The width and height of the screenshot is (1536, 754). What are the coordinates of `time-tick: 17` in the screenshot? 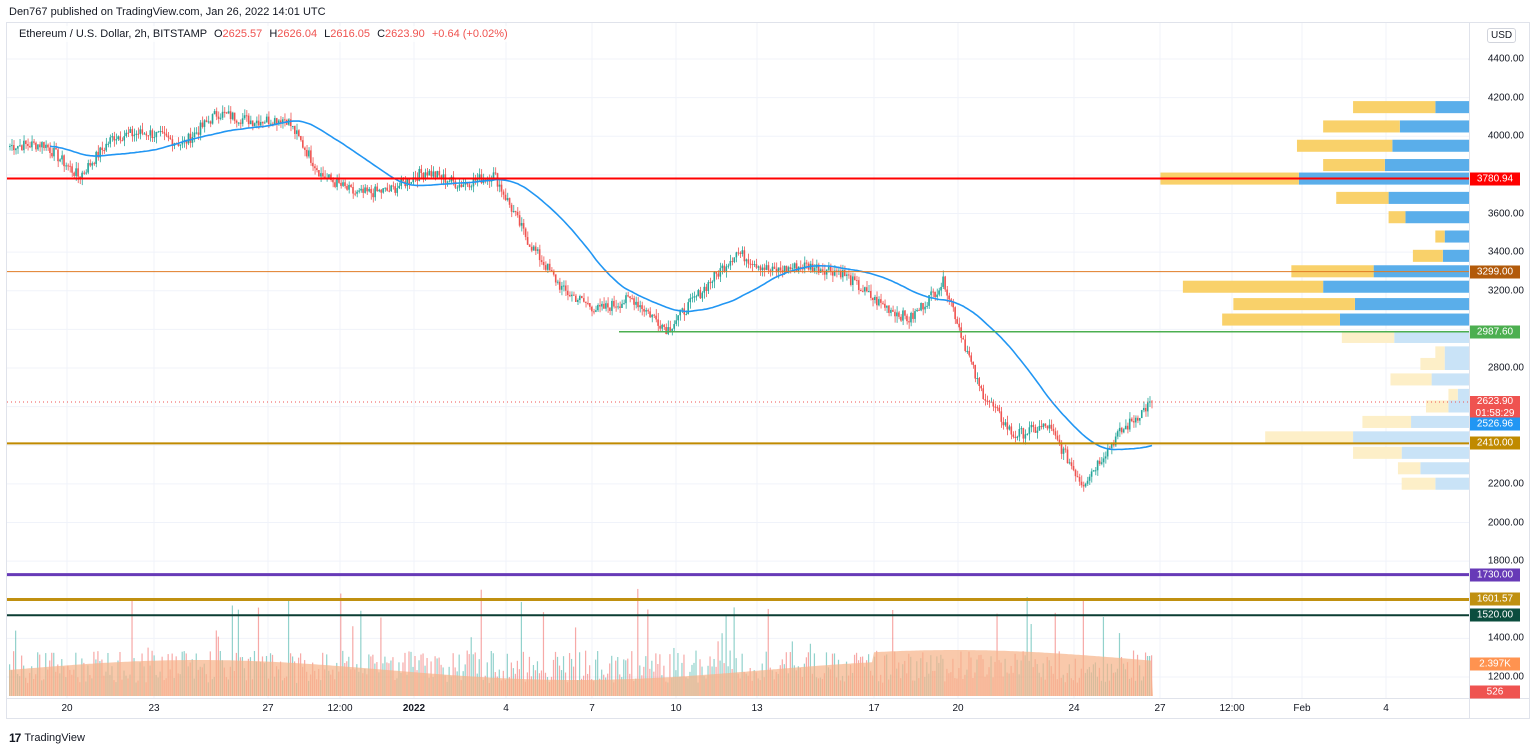 It's located at (874, 708).